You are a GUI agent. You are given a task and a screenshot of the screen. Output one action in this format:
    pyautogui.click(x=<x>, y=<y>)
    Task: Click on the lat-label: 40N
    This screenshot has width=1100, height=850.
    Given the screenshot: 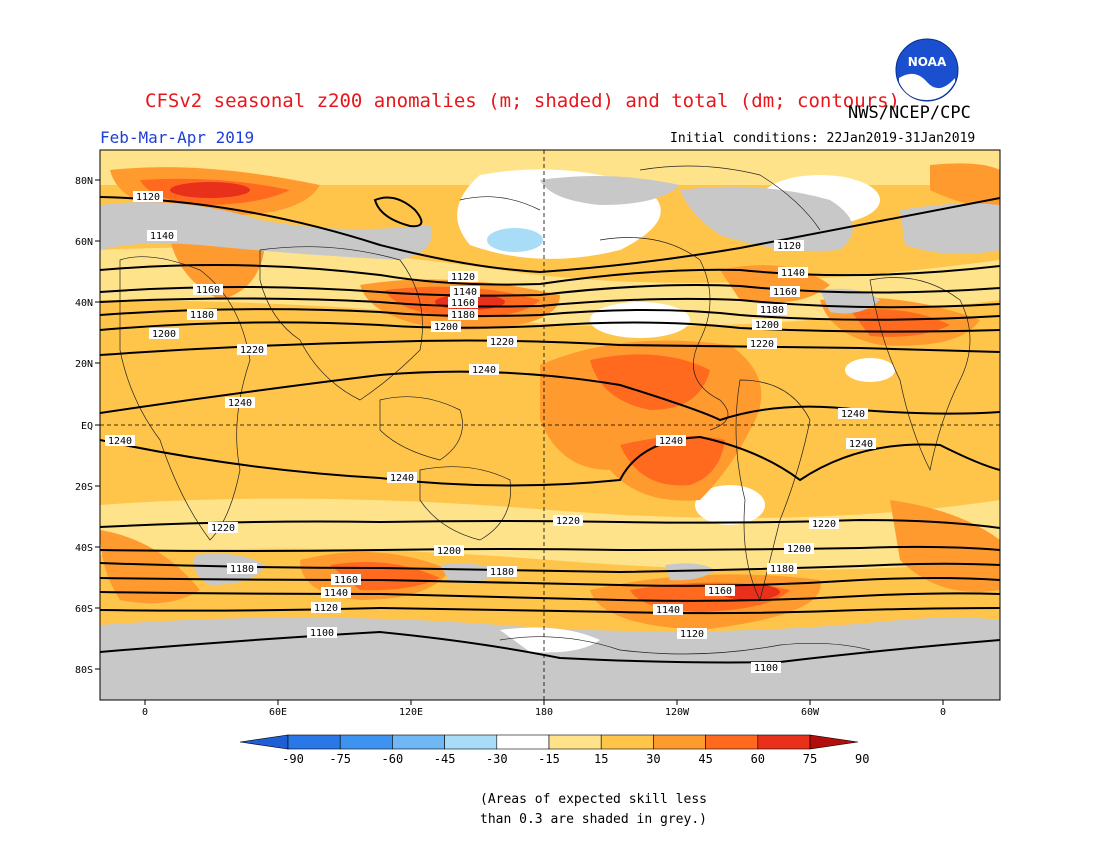 What is the action you would take?
    pyautogui.click(x=84, y=303)
    